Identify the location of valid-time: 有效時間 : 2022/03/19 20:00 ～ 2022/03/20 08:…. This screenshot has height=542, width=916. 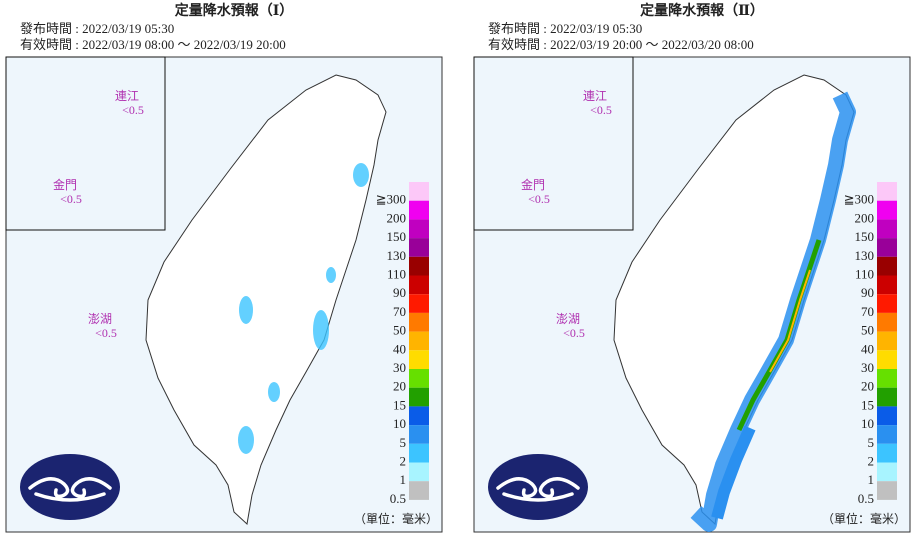
(621, 44).